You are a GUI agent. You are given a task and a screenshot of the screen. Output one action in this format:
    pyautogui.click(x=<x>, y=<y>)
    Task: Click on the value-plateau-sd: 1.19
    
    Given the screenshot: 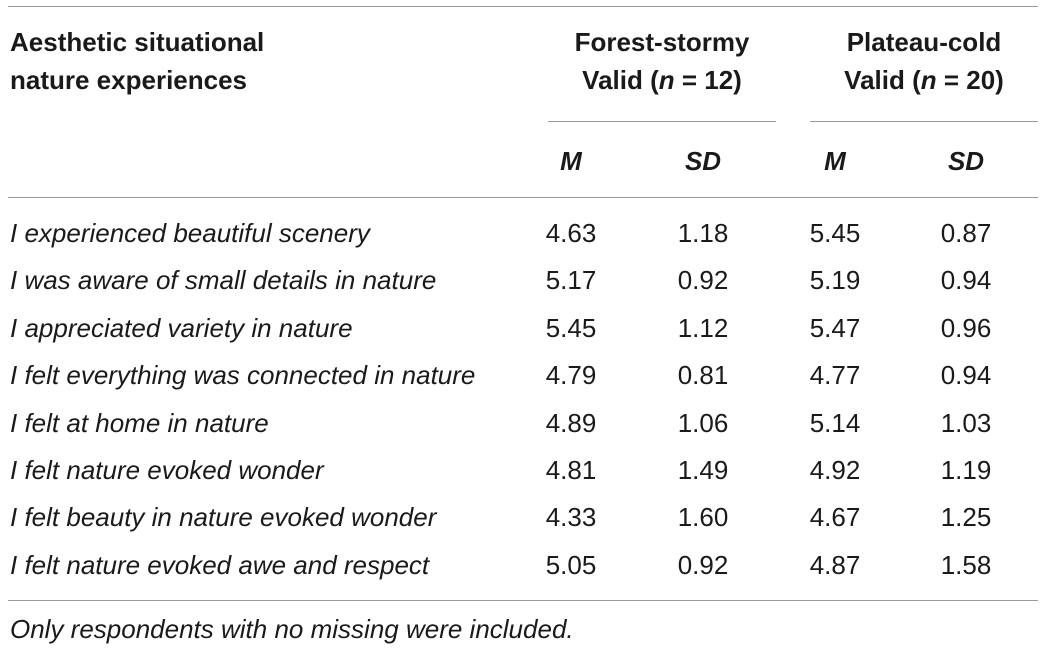 What is the action you would take?
    pyautogui.click(x=966, y=470)
    